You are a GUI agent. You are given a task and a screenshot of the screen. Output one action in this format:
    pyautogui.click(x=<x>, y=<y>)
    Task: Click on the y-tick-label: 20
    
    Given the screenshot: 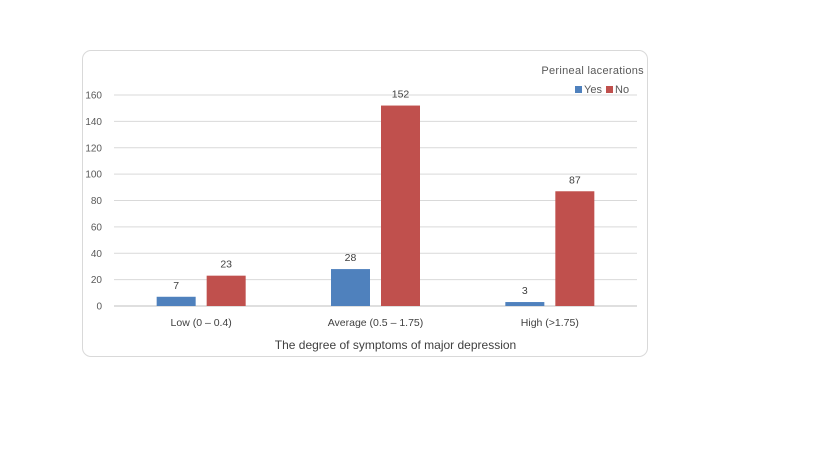 What is the action you would take?
    pyautogui.click(x=97, y=280)
    